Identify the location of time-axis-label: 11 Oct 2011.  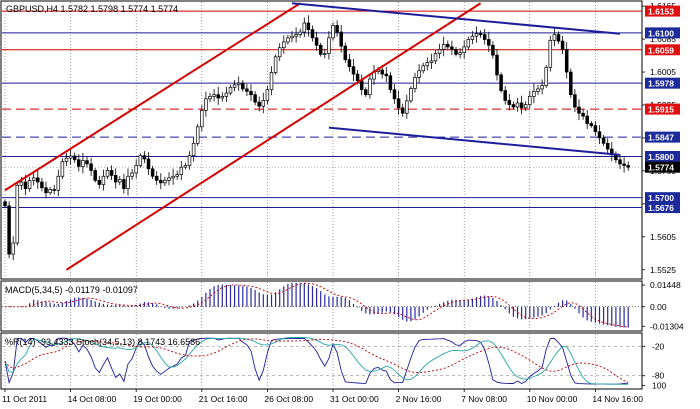
(24, 399).